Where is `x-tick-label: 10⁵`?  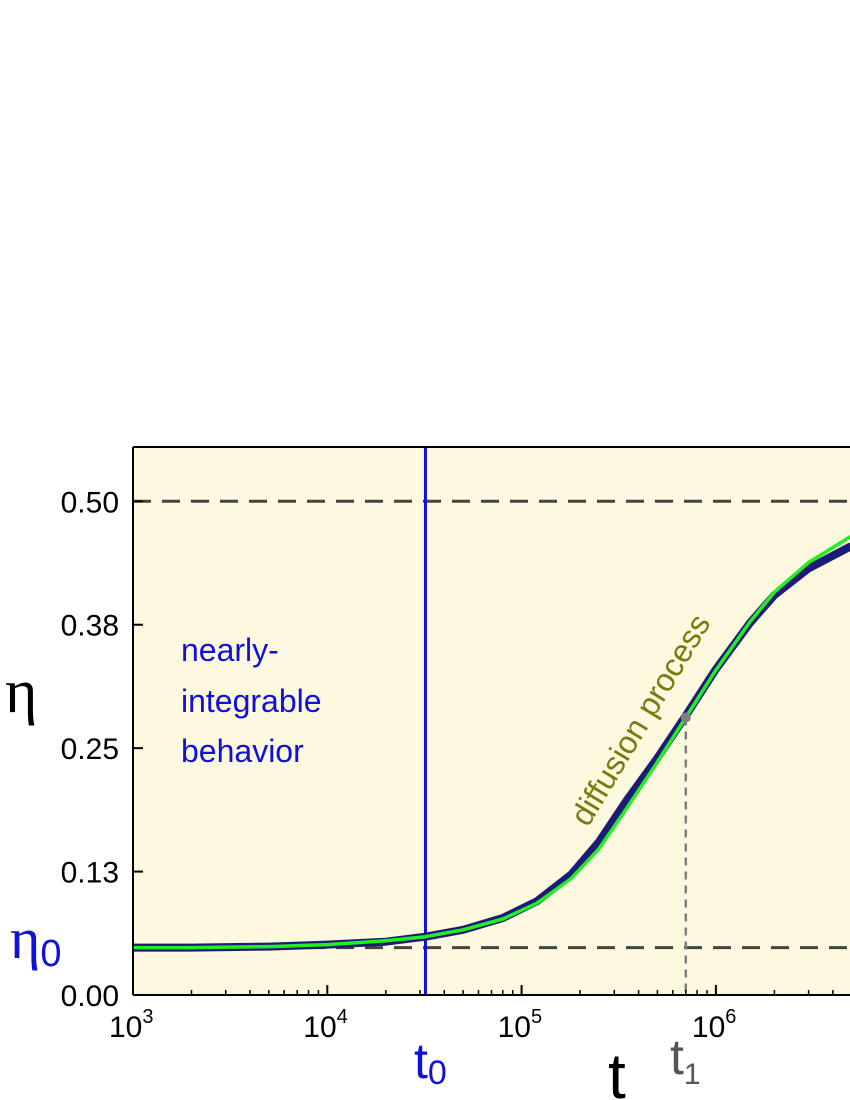 x-tick-label: 10⁵ is located at coordinates (520, 1025).